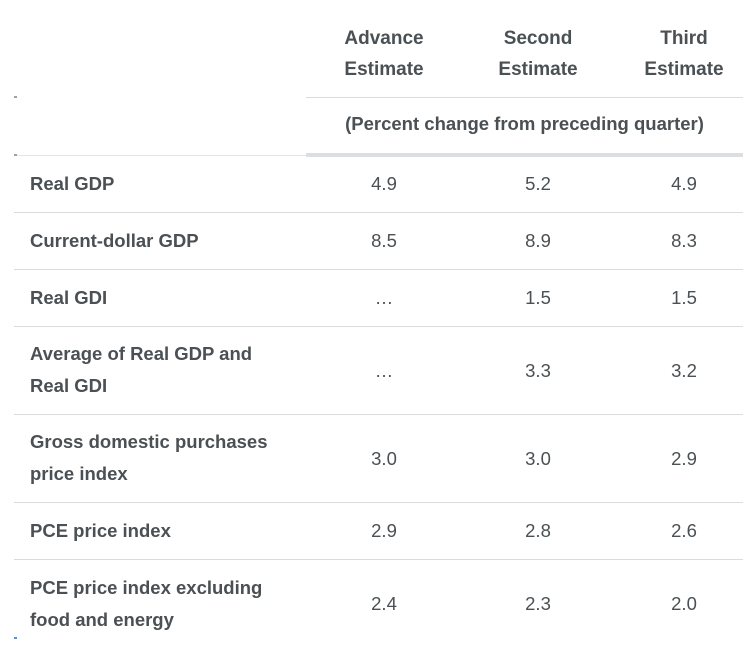  What do you see at coordinates (684, 38) in the screenshot?
I see `column-header-line: Third` at bounding box center [684, 38].